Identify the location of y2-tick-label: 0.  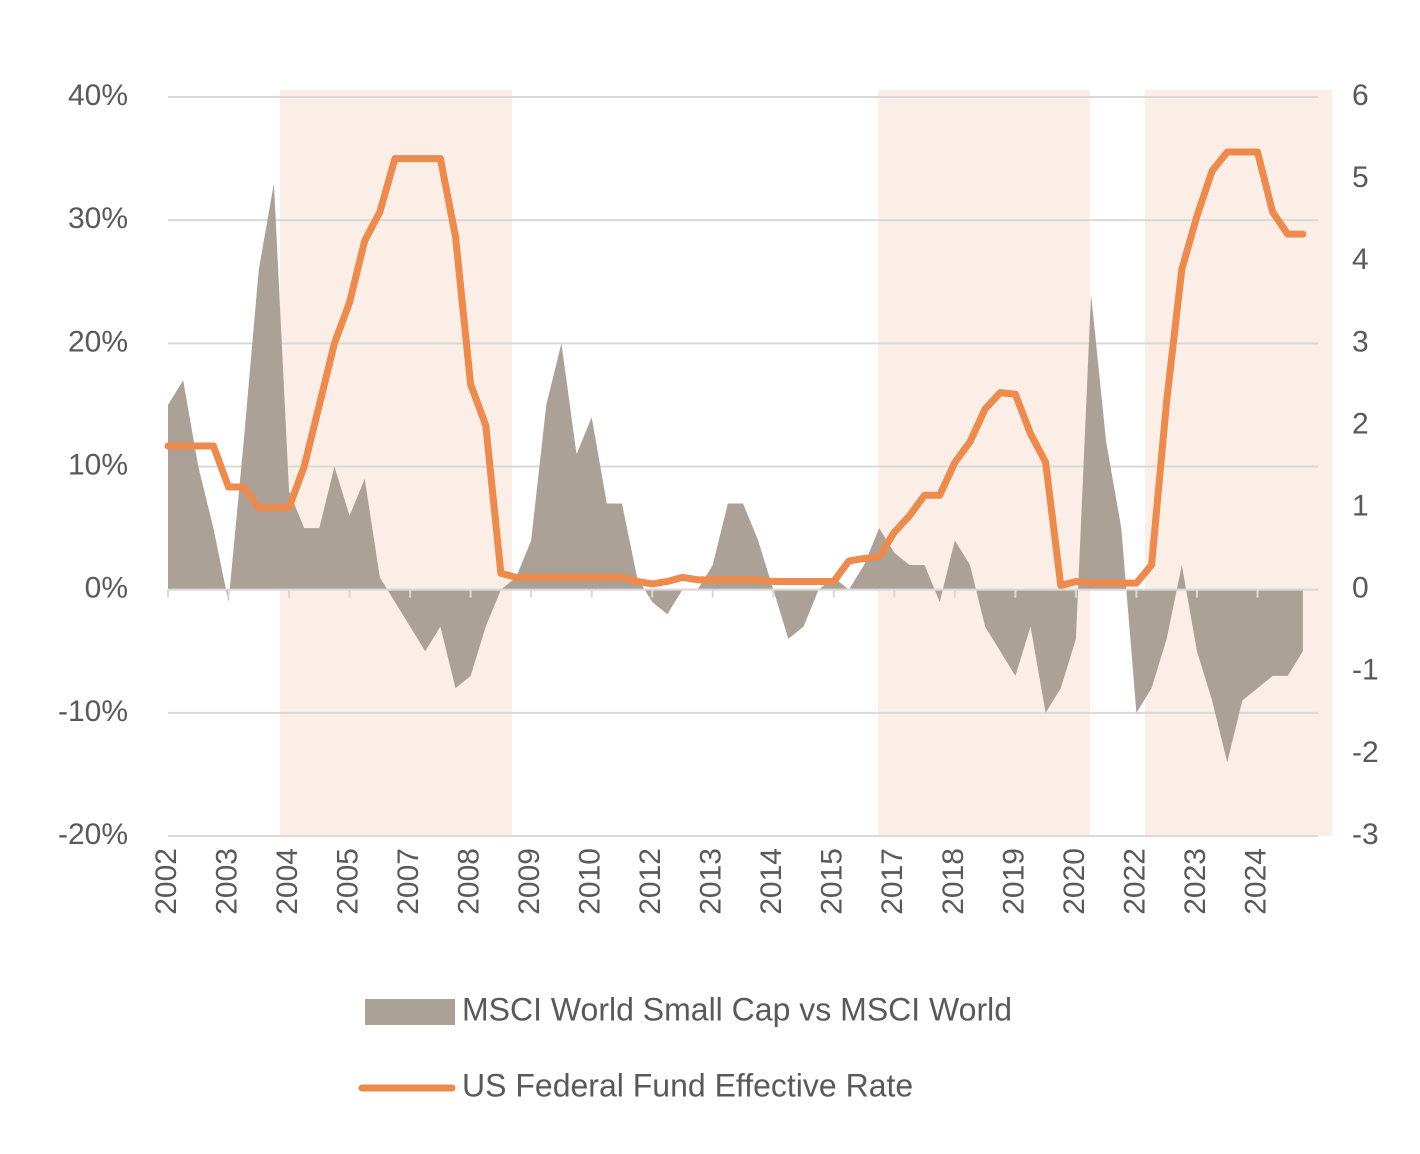
(1360, 588).